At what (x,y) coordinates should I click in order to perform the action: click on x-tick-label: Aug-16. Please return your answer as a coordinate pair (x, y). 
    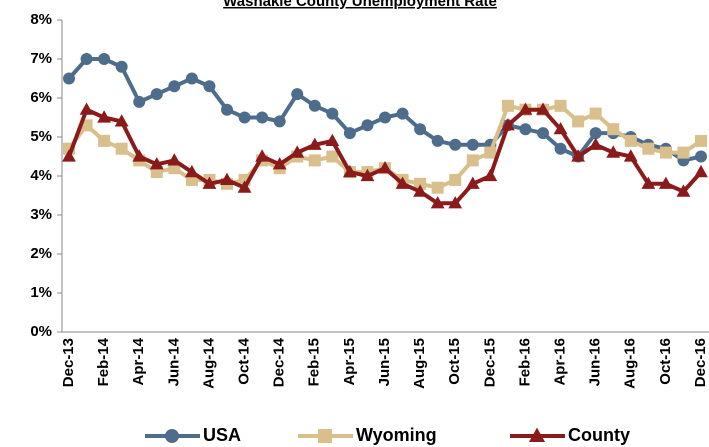
    Looking at the image, I should click on (630, 363).